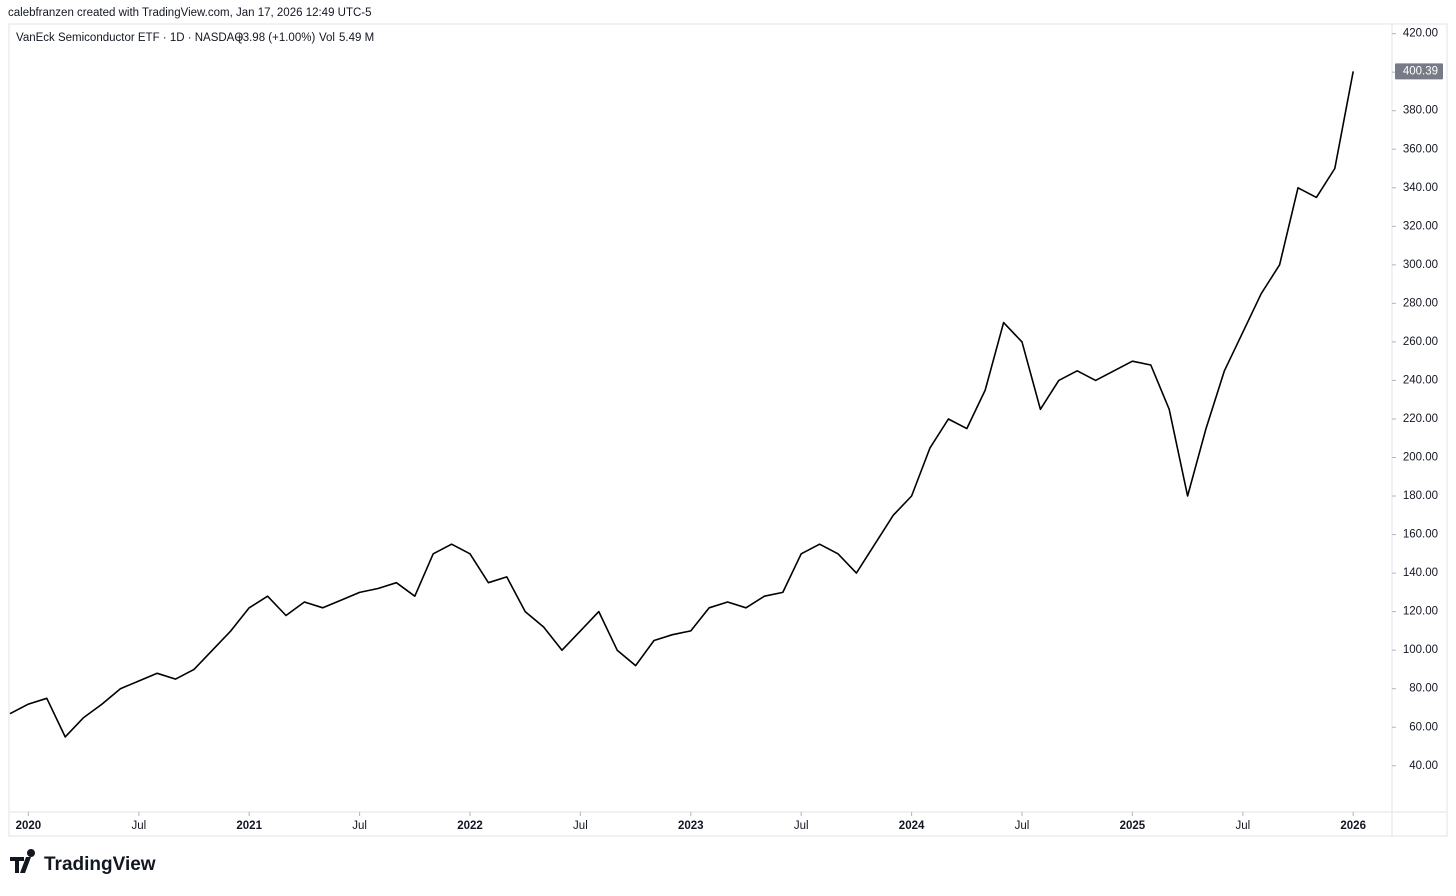 Image resolution: width=1456 pixels, height=896 pixels. Describe the element at coordinates (912, 826) in the screenshot. I see `x-tick-label: 2024` at that location.